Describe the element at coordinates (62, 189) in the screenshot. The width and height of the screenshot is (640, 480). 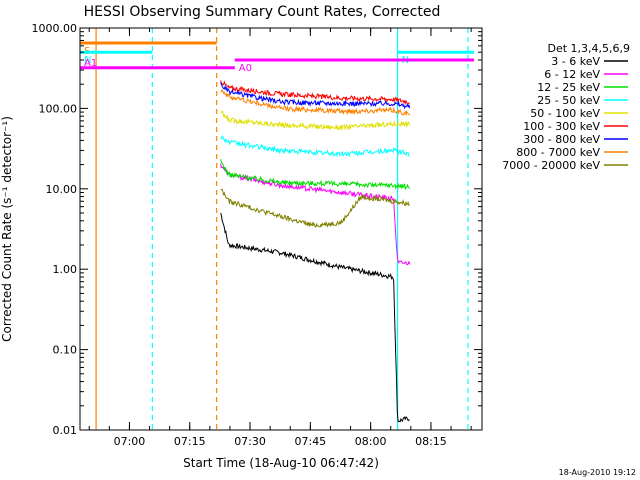
I see `y-tick-label: 10.00` at that location.